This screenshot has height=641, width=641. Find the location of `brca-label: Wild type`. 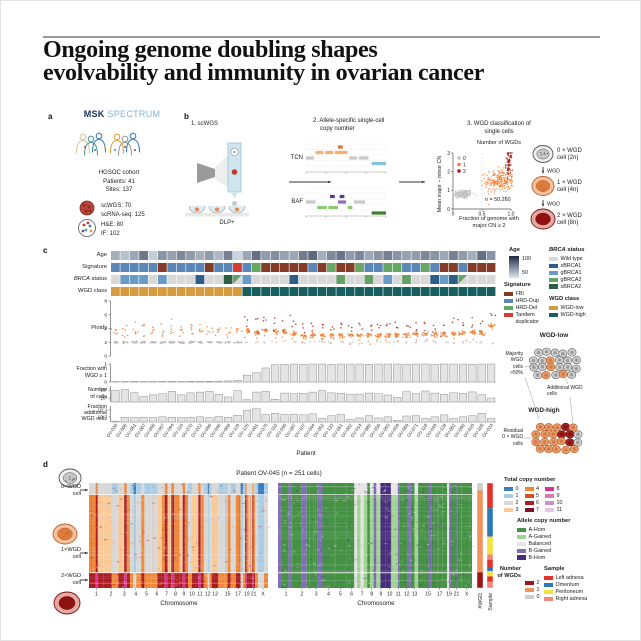

brca-label: Wild type is located at coordinates (571, 259).